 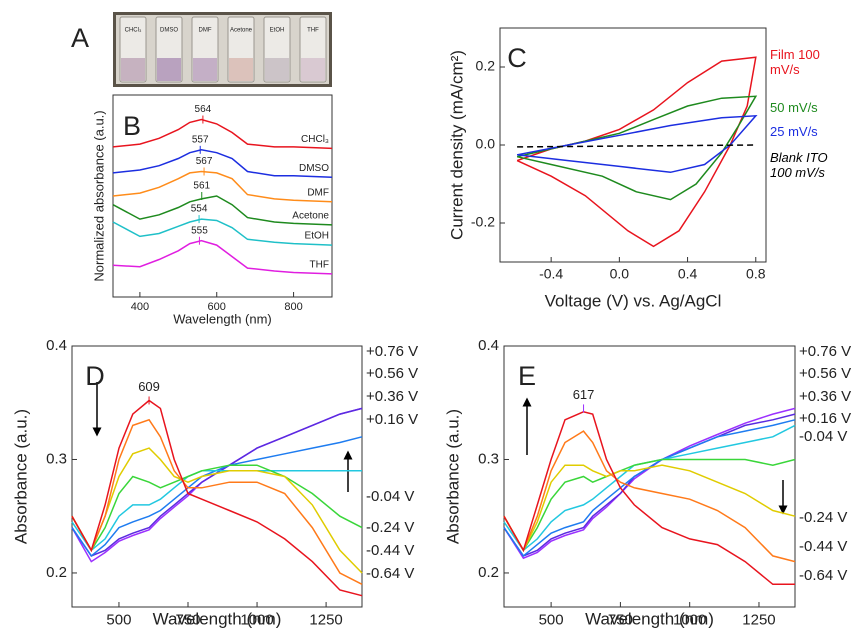 I want to click on legend-label: Acetone, so click(x=310, y=215).